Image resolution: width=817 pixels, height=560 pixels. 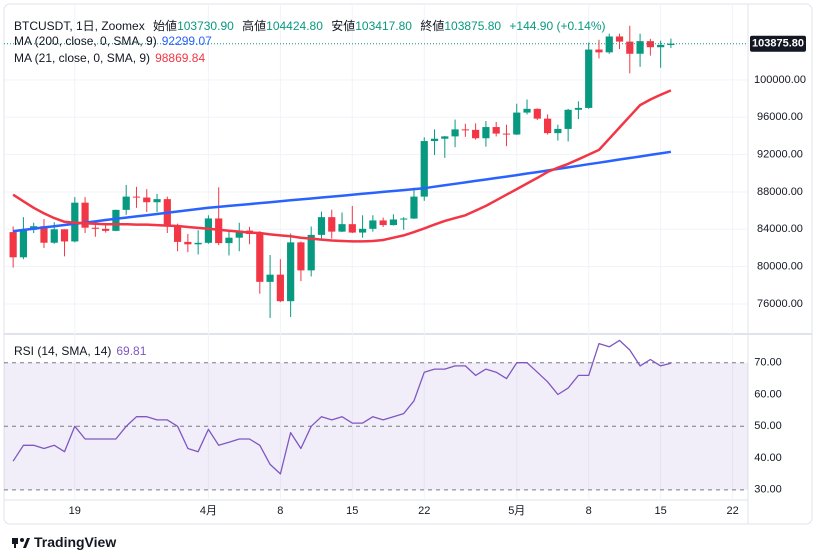 What do you see at coordinates (208, 511) in the screenshot?
I see `x-tick-label: 4月` at bounding box center [208, 511].